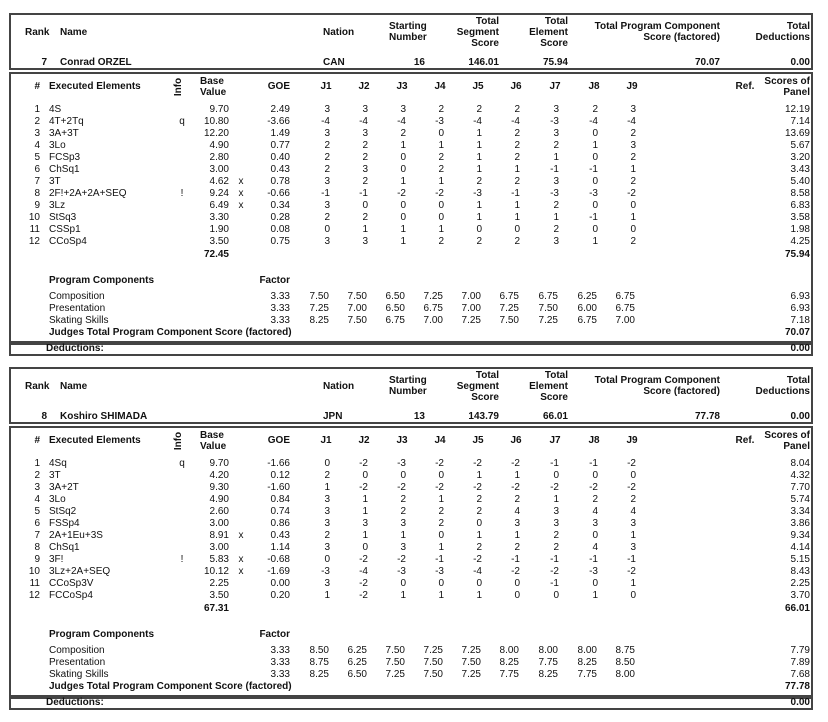 This screenshot has height=722, width=828. Describe the element at coordinates (681, 37) in the screenshot. I see `total-pcs-label: Score (factored)` at that location.